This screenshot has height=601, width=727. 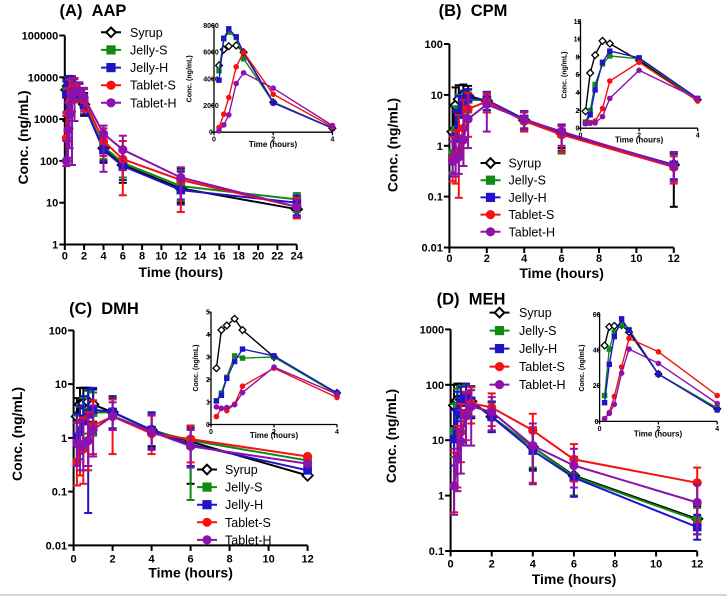 What do you see at coordinates (432, 330) in the screenshot?
I see `svg-text: 1000` at bounding box center [432, 330].